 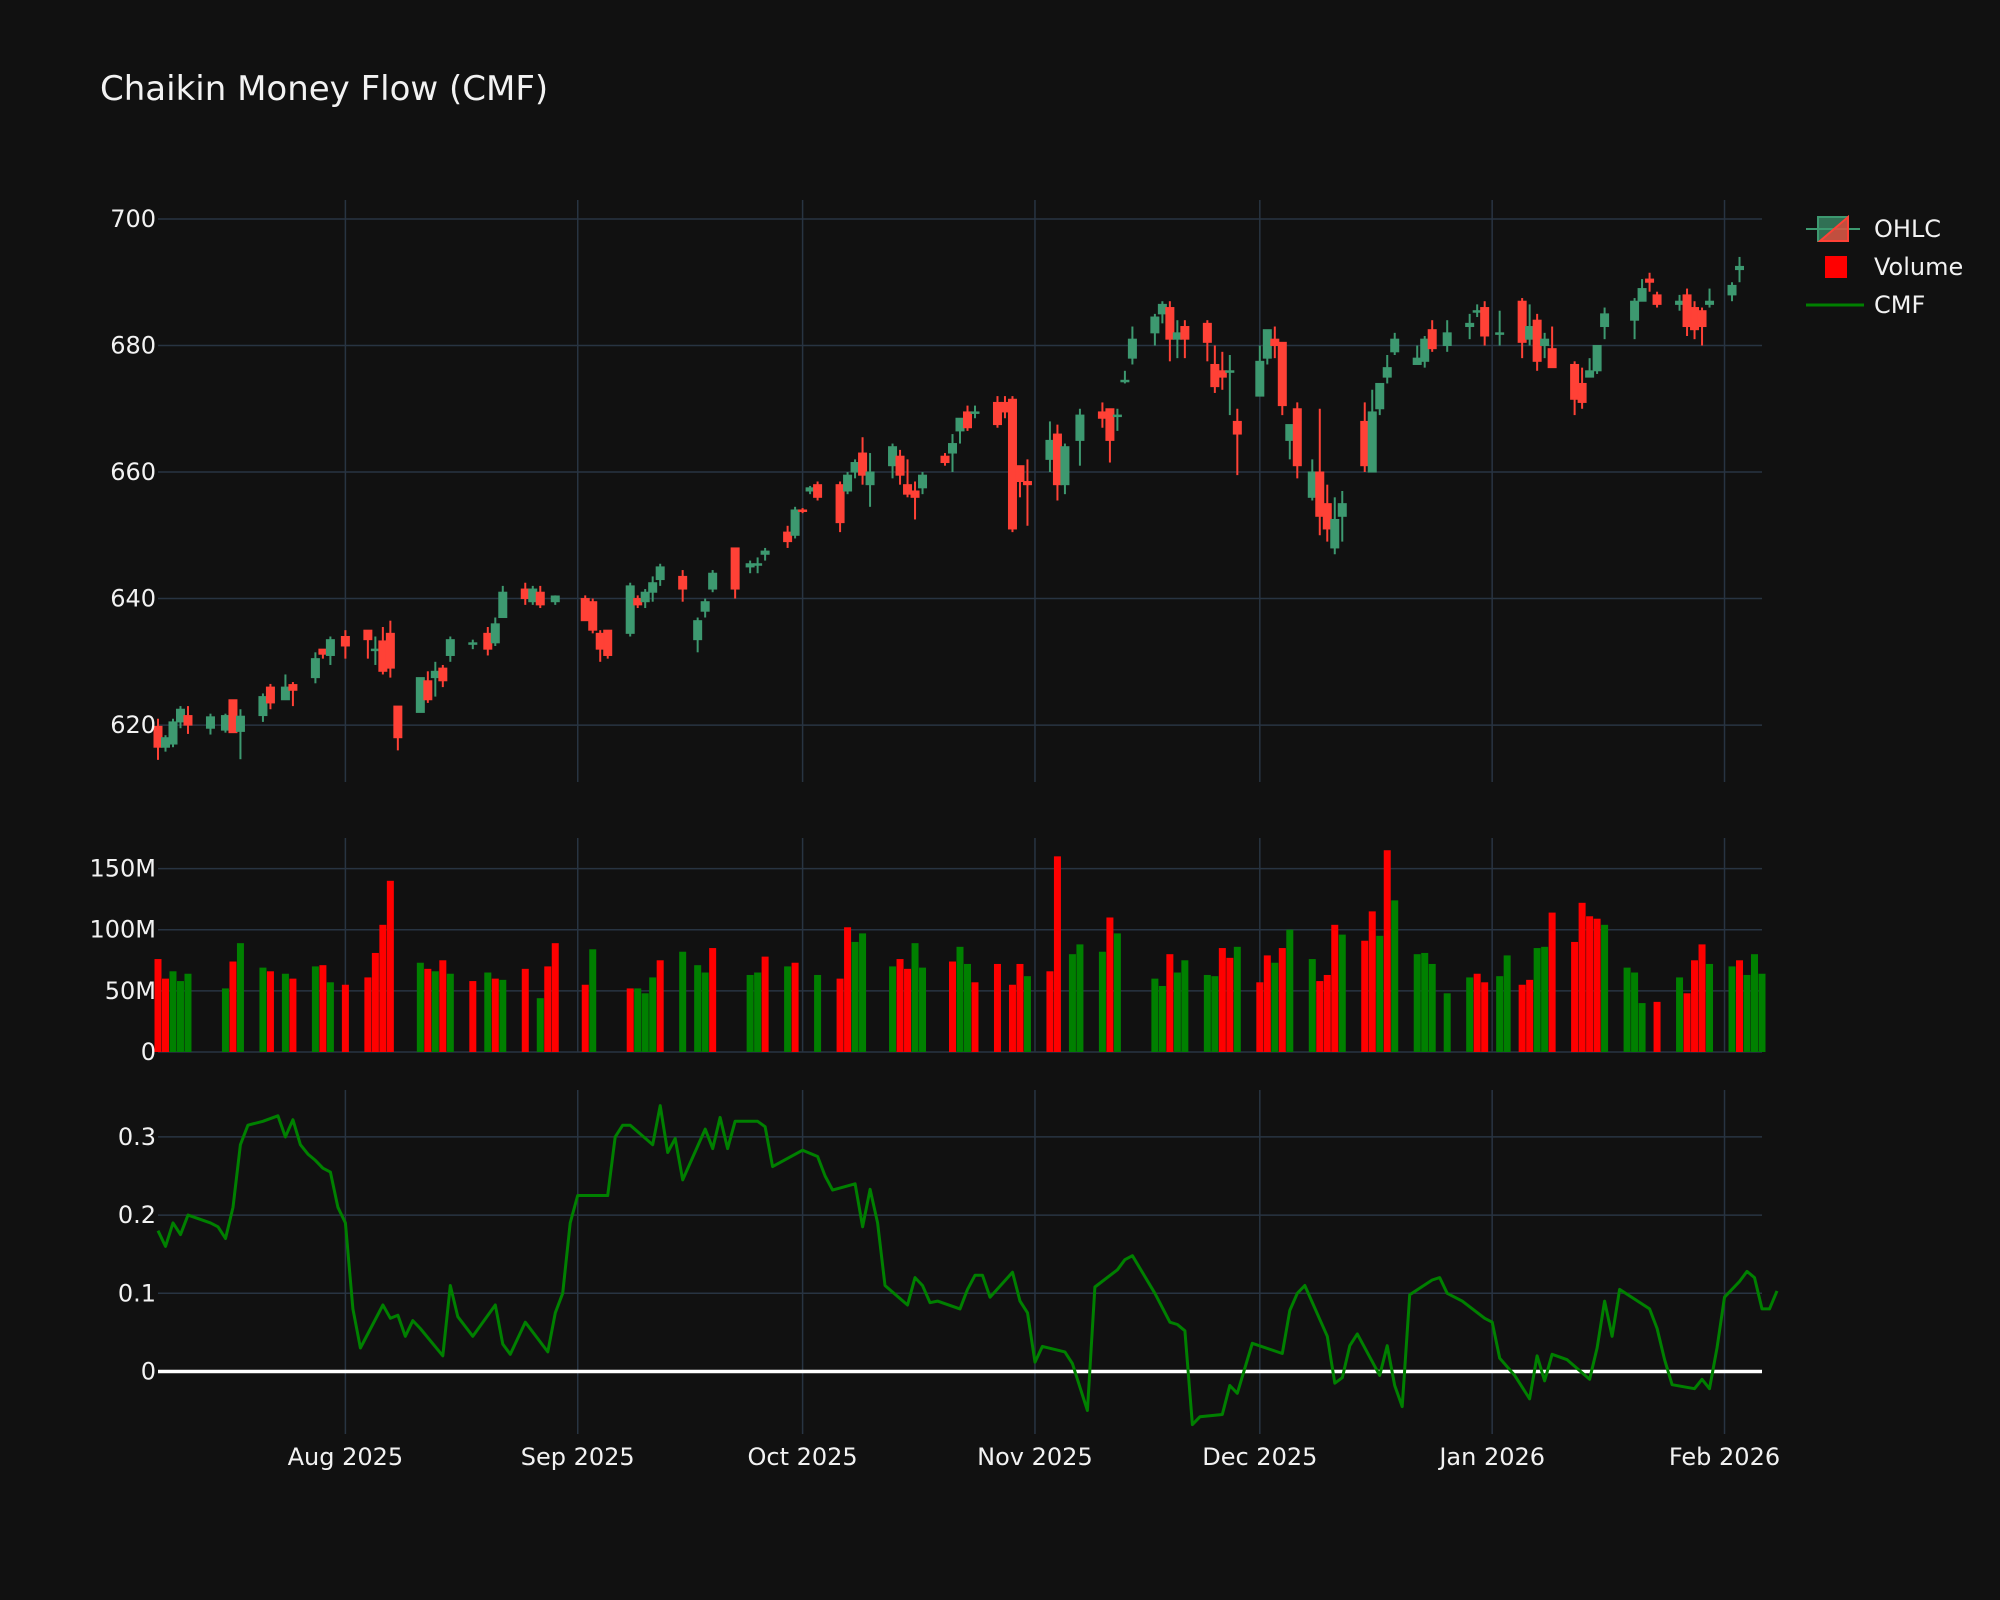 What do you see at coordinates (1894, 267) in the screenshot?
I see `legend-item-volume: Volume` at bounding box center [1894, 267].